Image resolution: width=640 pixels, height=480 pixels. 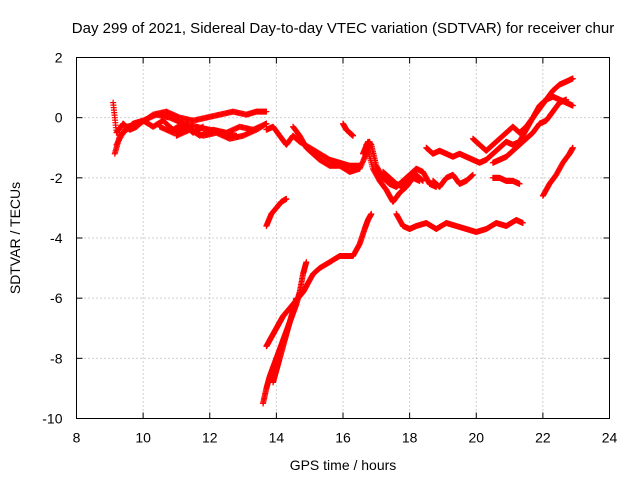 I want to click on x-tick-label: 10, so click(x=143, y=438).